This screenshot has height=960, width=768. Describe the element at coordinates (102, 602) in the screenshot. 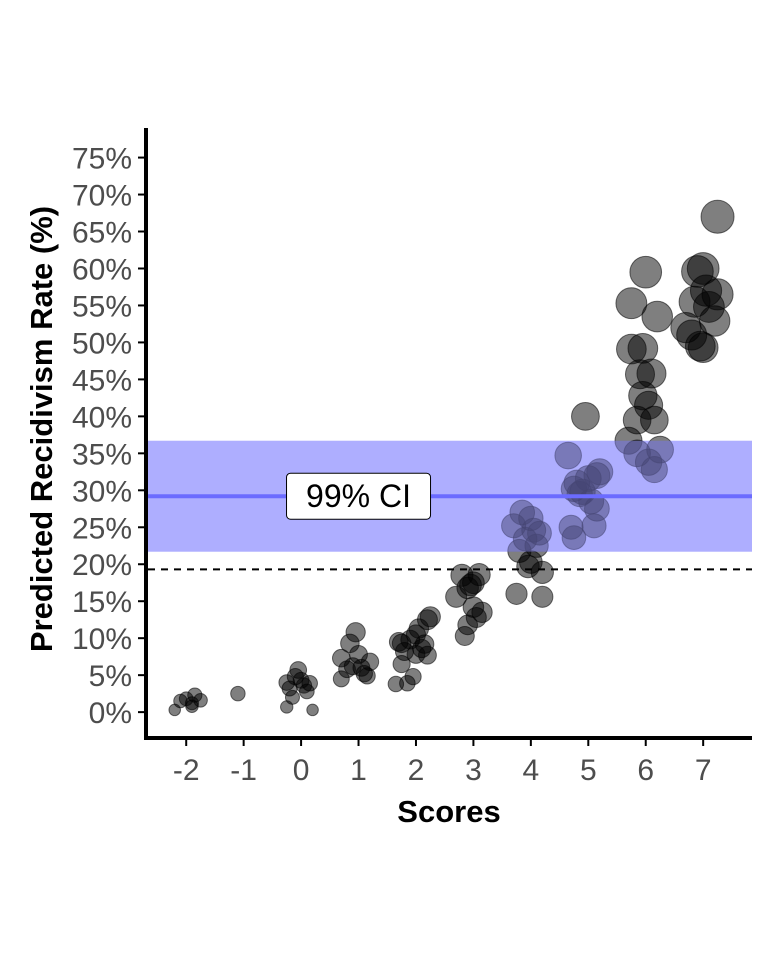

I see `y-tick-label: 15%` at that location.